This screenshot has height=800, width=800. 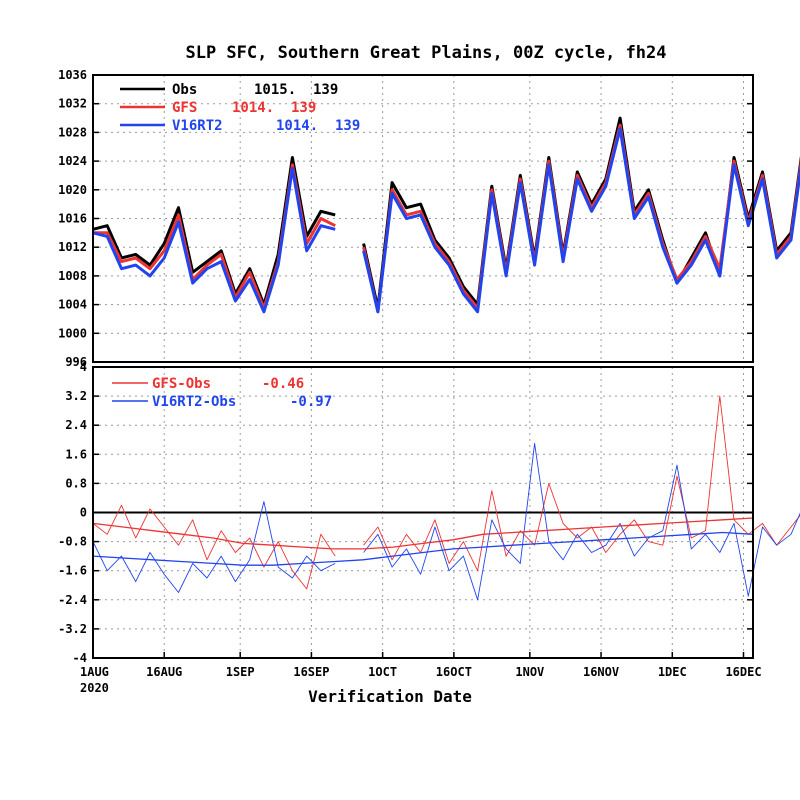 What do you see at coordinates (76, 396) in the screenshot?
I see `bias-y-tick-label: 3.2` at bounding box center [76, 396].